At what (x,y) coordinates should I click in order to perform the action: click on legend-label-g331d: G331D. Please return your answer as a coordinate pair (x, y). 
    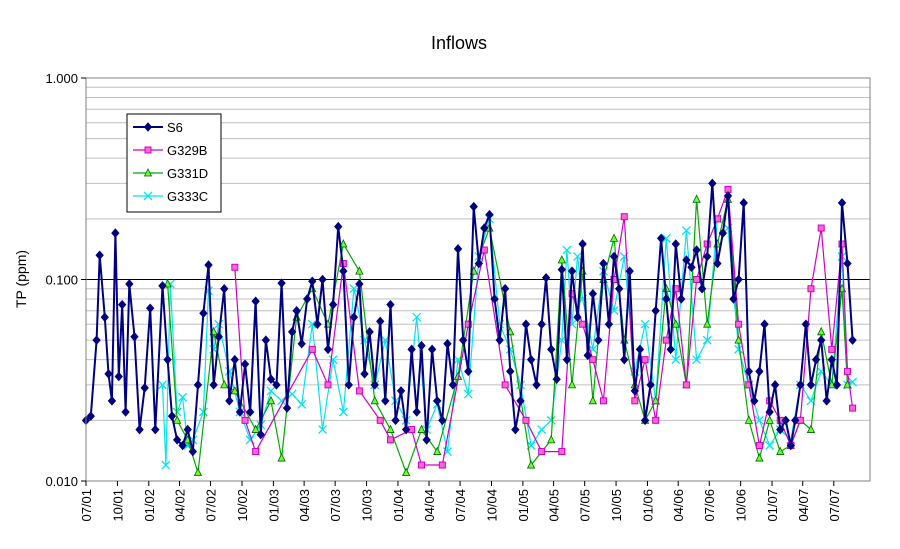
    Looking at the image, I should click on (187, 173).